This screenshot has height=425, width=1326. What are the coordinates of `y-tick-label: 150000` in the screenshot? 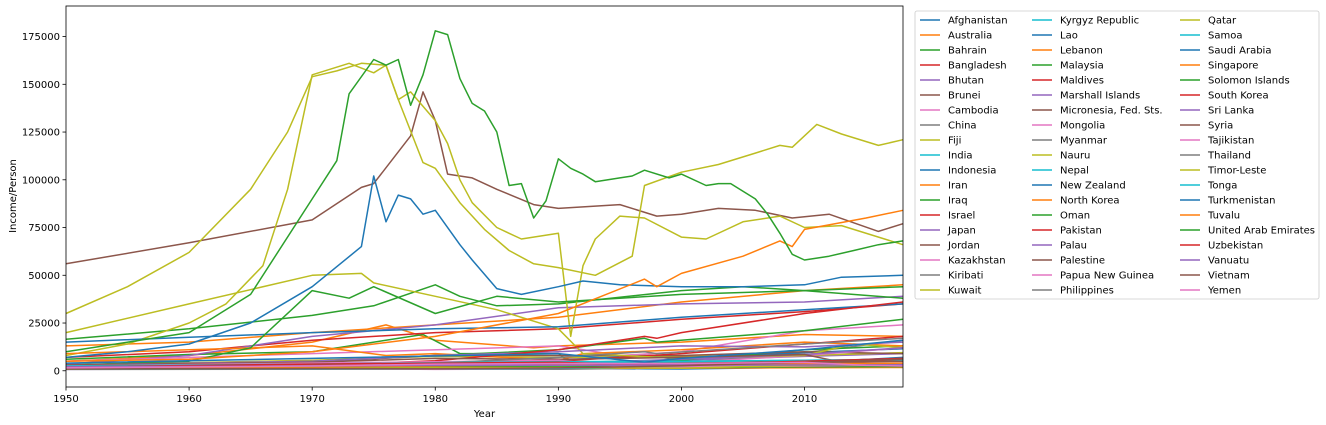 It's located at (41, 85).